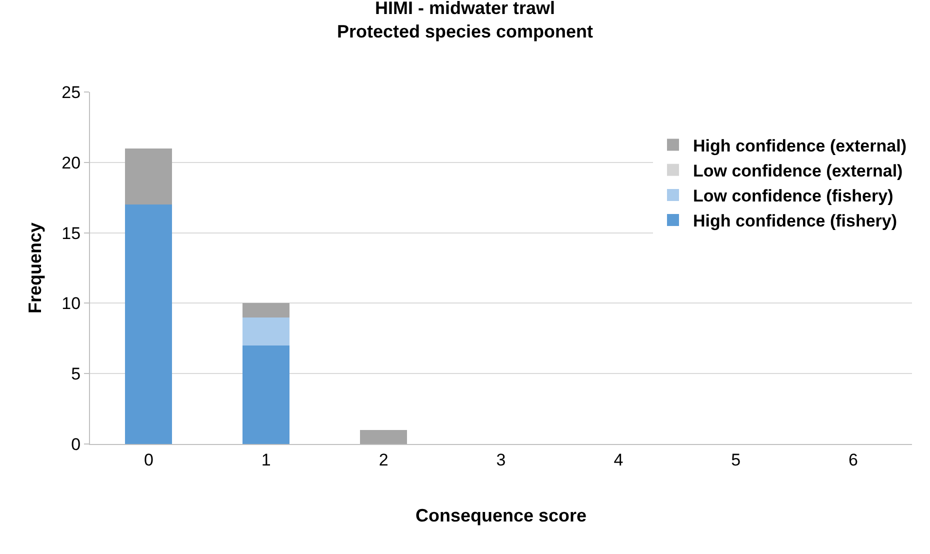 This screenshot has width=930, height=554. I want to click on x-tick-label: 1, so click(266, 460).